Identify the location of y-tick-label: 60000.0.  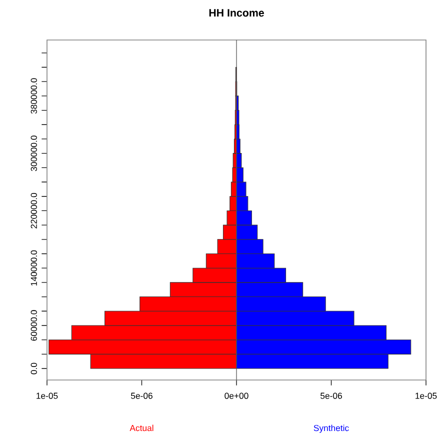
(33, 325).